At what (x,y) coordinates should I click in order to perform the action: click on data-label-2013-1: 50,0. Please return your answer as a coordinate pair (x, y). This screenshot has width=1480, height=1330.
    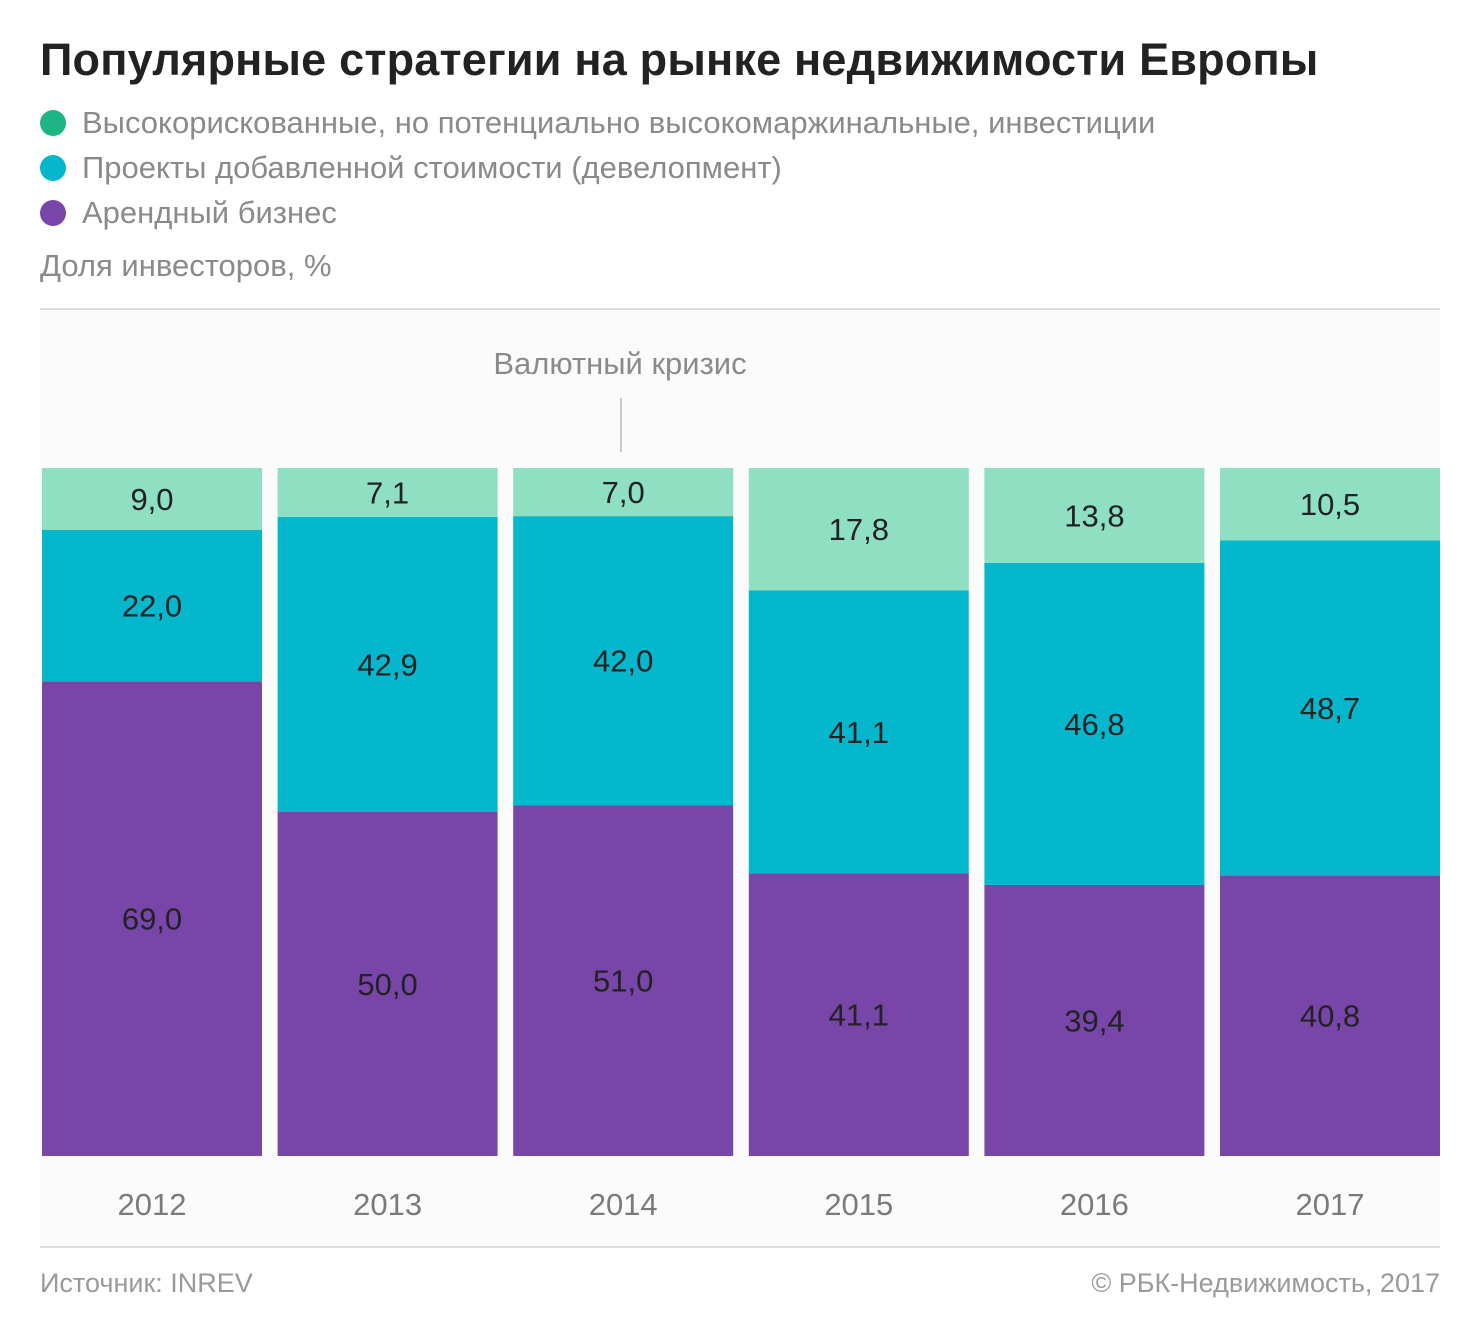
    Looking at the image, I should click on (387, 984).